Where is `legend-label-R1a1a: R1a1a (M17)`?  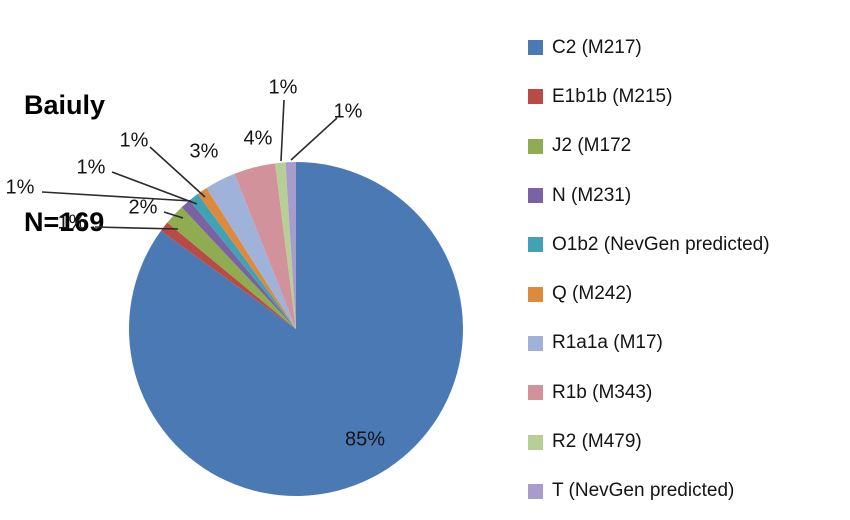 legend-label-R1a1a: R1a1a (M17) is located at coordinates (607, 343).